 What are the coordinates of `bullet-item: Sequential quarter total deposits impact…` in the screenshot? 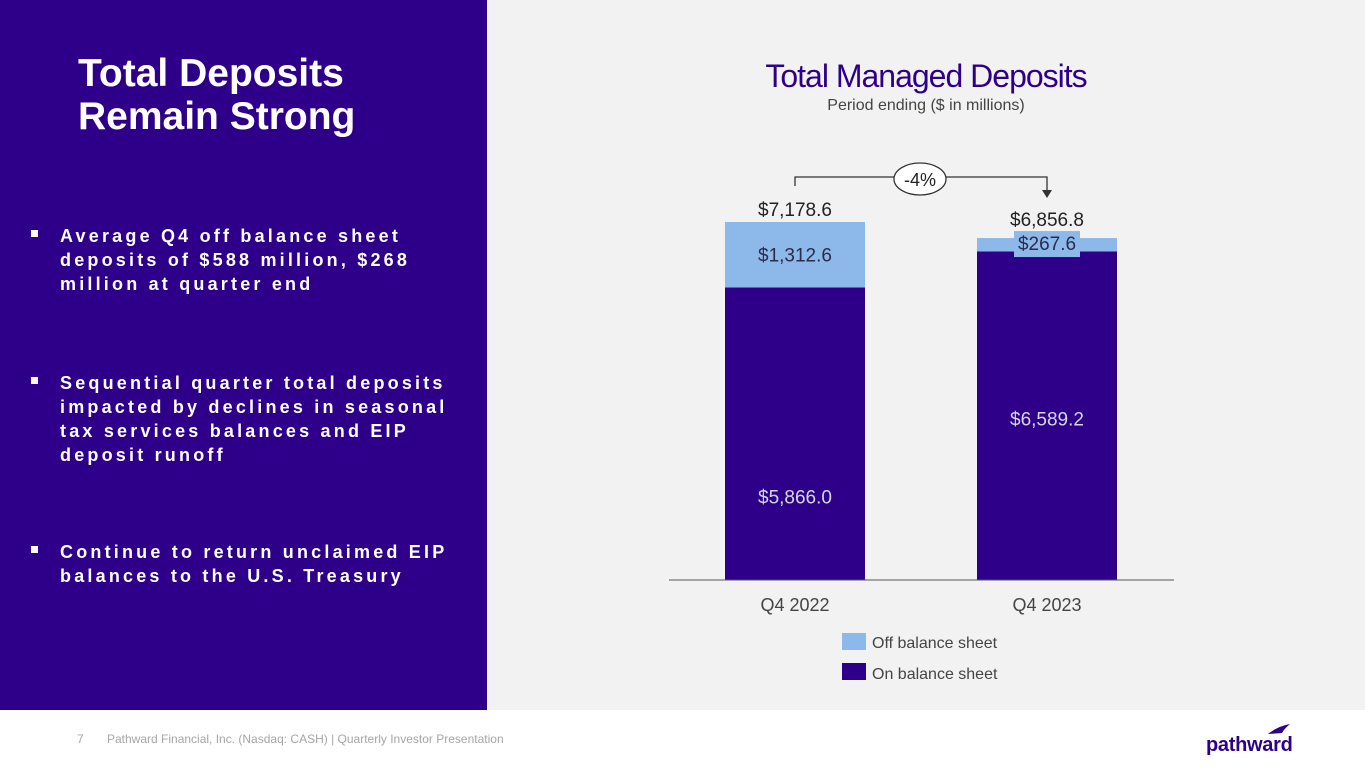 It's located at (245, 419).